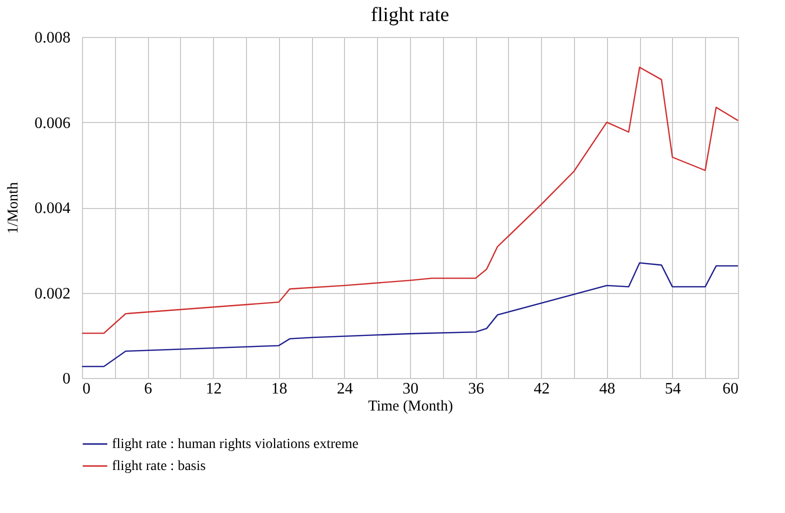 The height and width of the screenshot is (513, 785). I want to click on x-tick-label: 60, so click(730, 389).